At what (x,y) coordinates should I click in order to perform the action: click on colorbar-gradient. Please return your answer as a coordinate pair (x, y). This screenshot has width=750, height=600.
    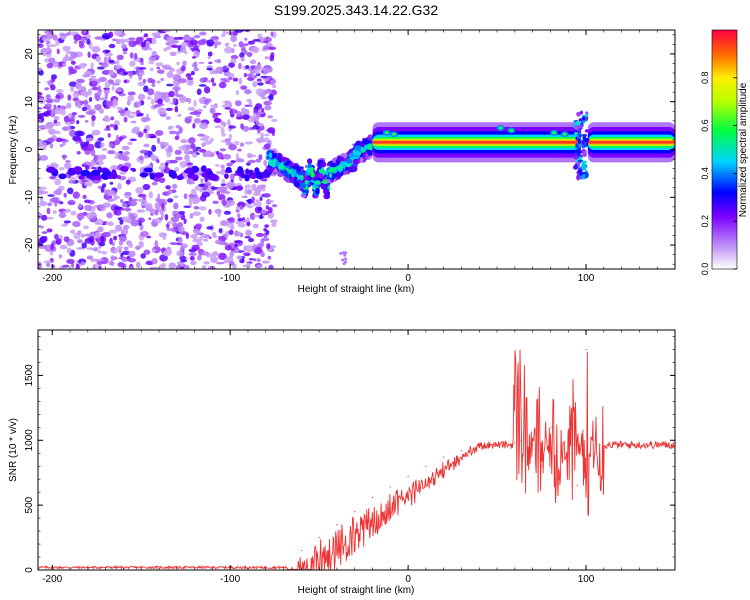
    Looking at the image, I should click on (724, 149).